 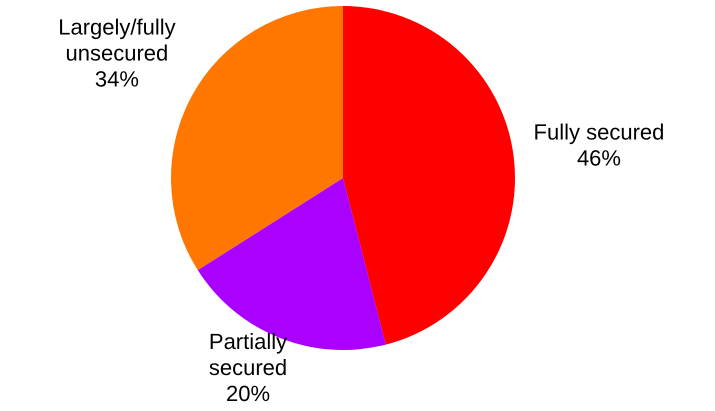 I want to click on data-label: 34%, so click(x=116, y=79).